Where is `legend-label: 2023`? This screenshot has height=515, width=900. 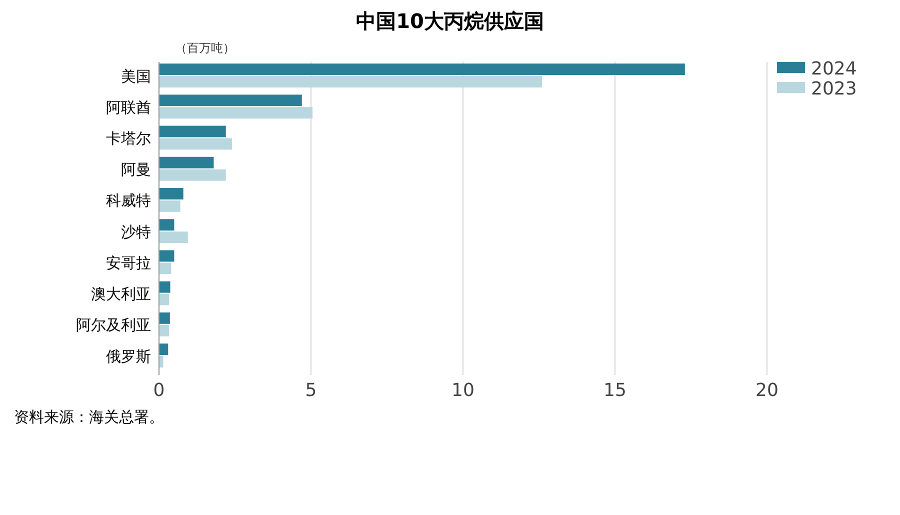
legend-label: 2023 is located at coordinates (834, 89).